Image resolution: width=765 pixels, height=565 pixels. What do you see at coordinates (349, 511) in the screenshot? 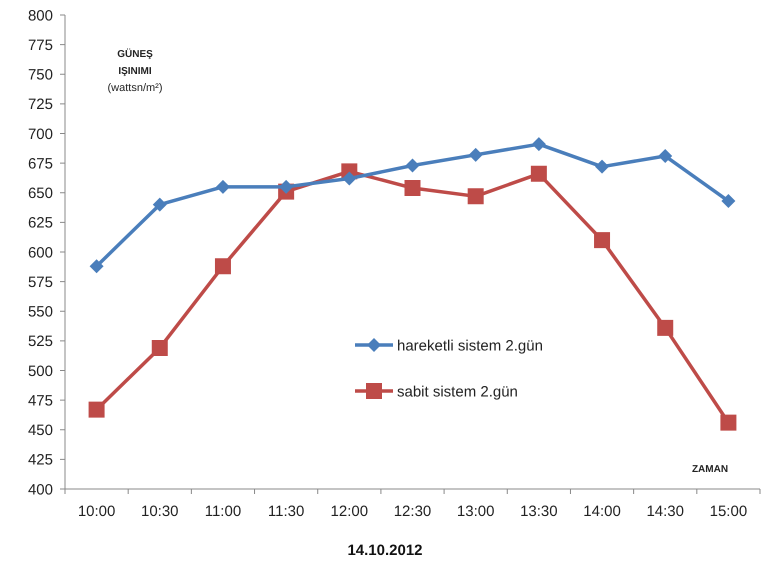
I see `x-tick-label: 12:00` at bounding box center [349, 511].